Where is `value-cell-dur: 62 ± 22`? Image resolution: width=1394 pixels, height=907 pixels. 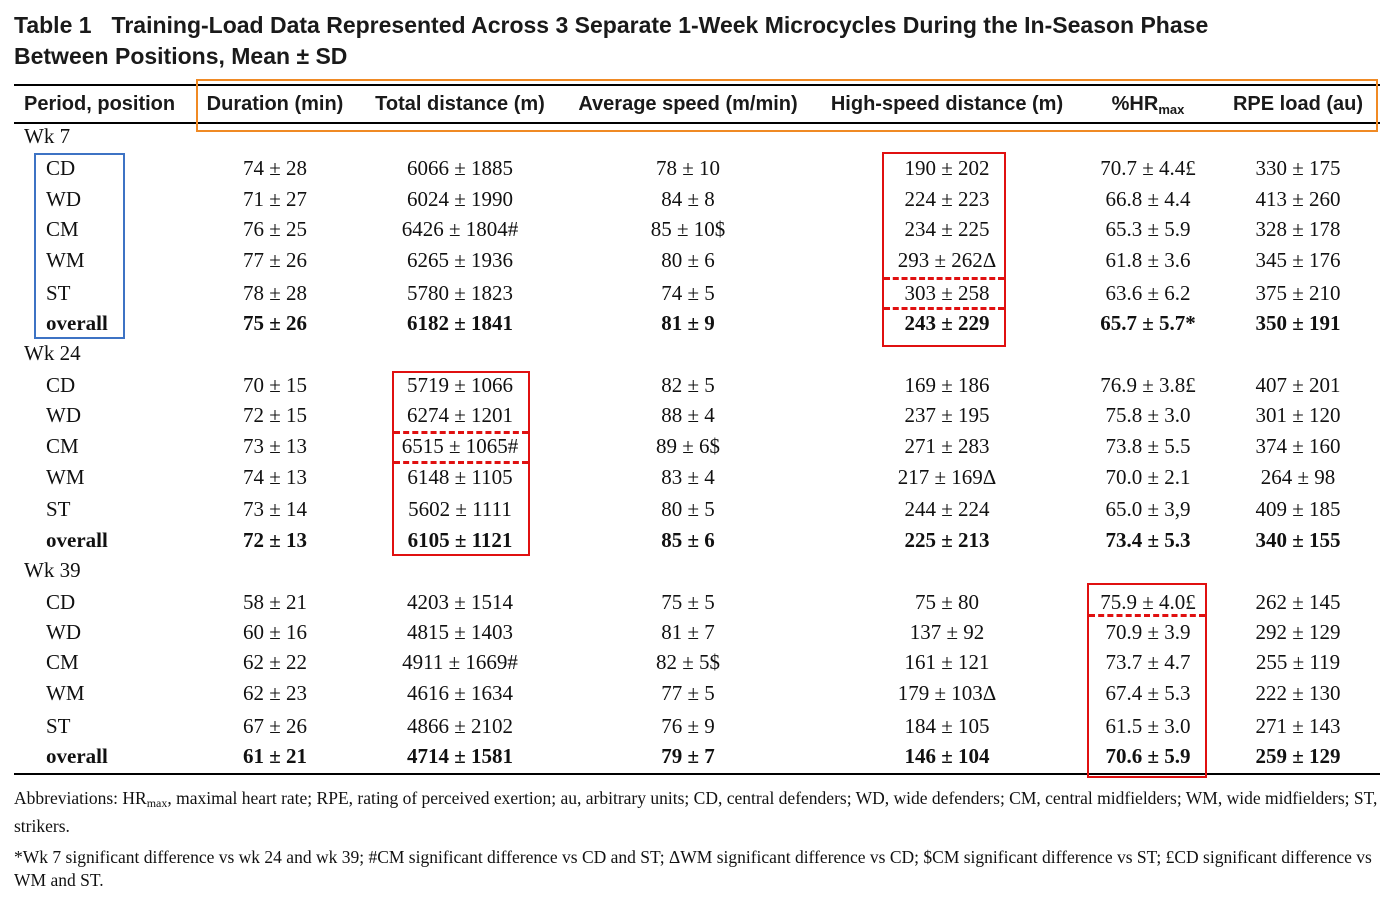 value-cell-dur: 62 ± 22 is located at coordinates (275, 662).